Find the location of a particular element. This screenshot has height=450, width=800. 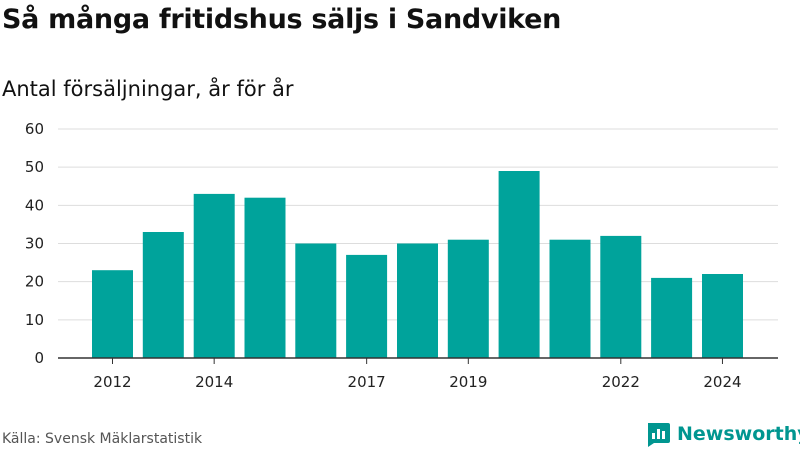

y-tick-label: 30 is located at coordinates (34, 244).